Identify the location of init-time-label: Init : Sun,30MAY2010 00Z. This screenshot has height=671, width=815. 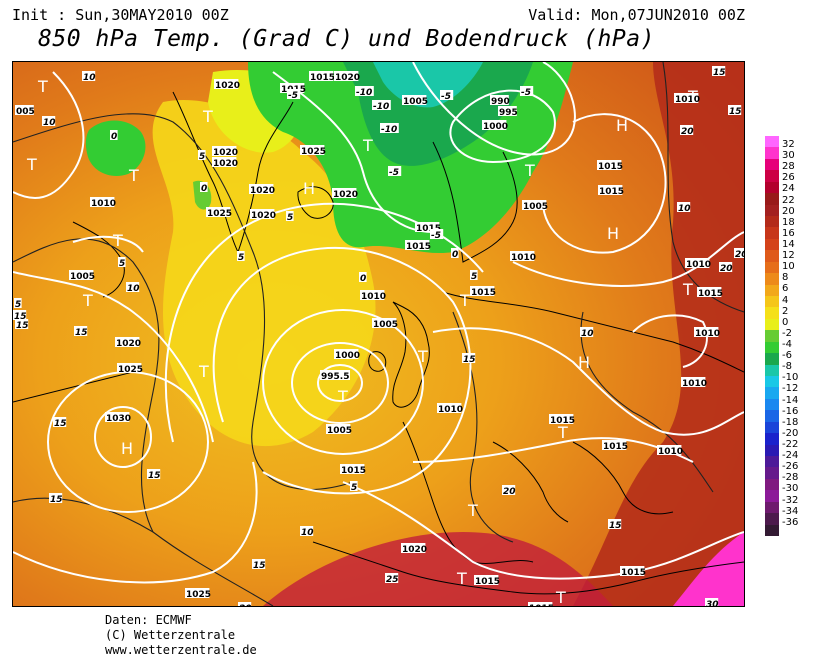
(120, 15).